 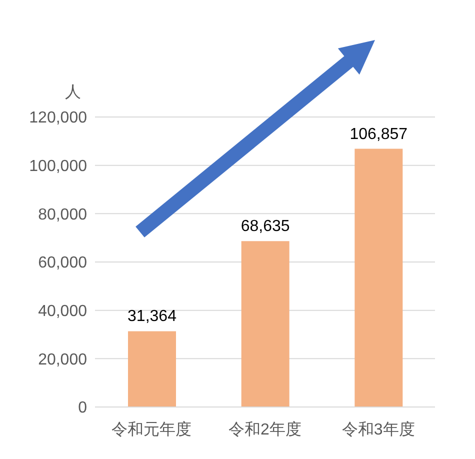 I want to click on y-tick-label: 100,000, so click(x=58, y=167).